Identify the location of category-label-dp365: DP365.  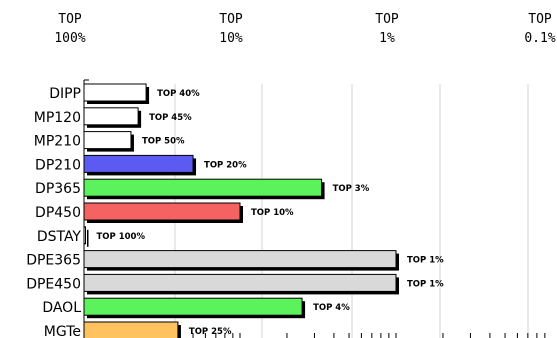
(58, 189).